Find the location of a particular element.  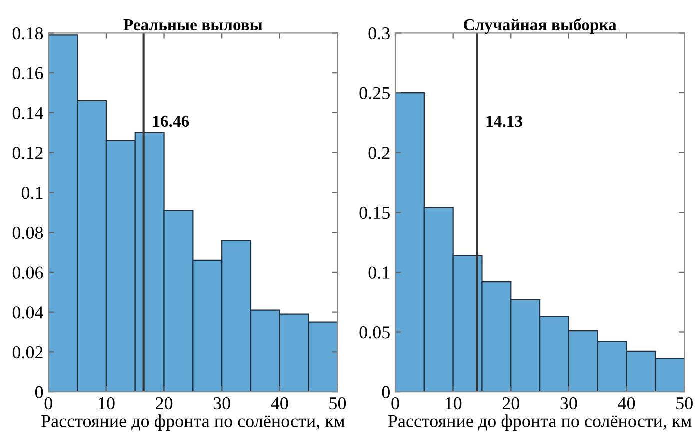

y-tick-label: 0.25 is located at coordinates (375, 93).